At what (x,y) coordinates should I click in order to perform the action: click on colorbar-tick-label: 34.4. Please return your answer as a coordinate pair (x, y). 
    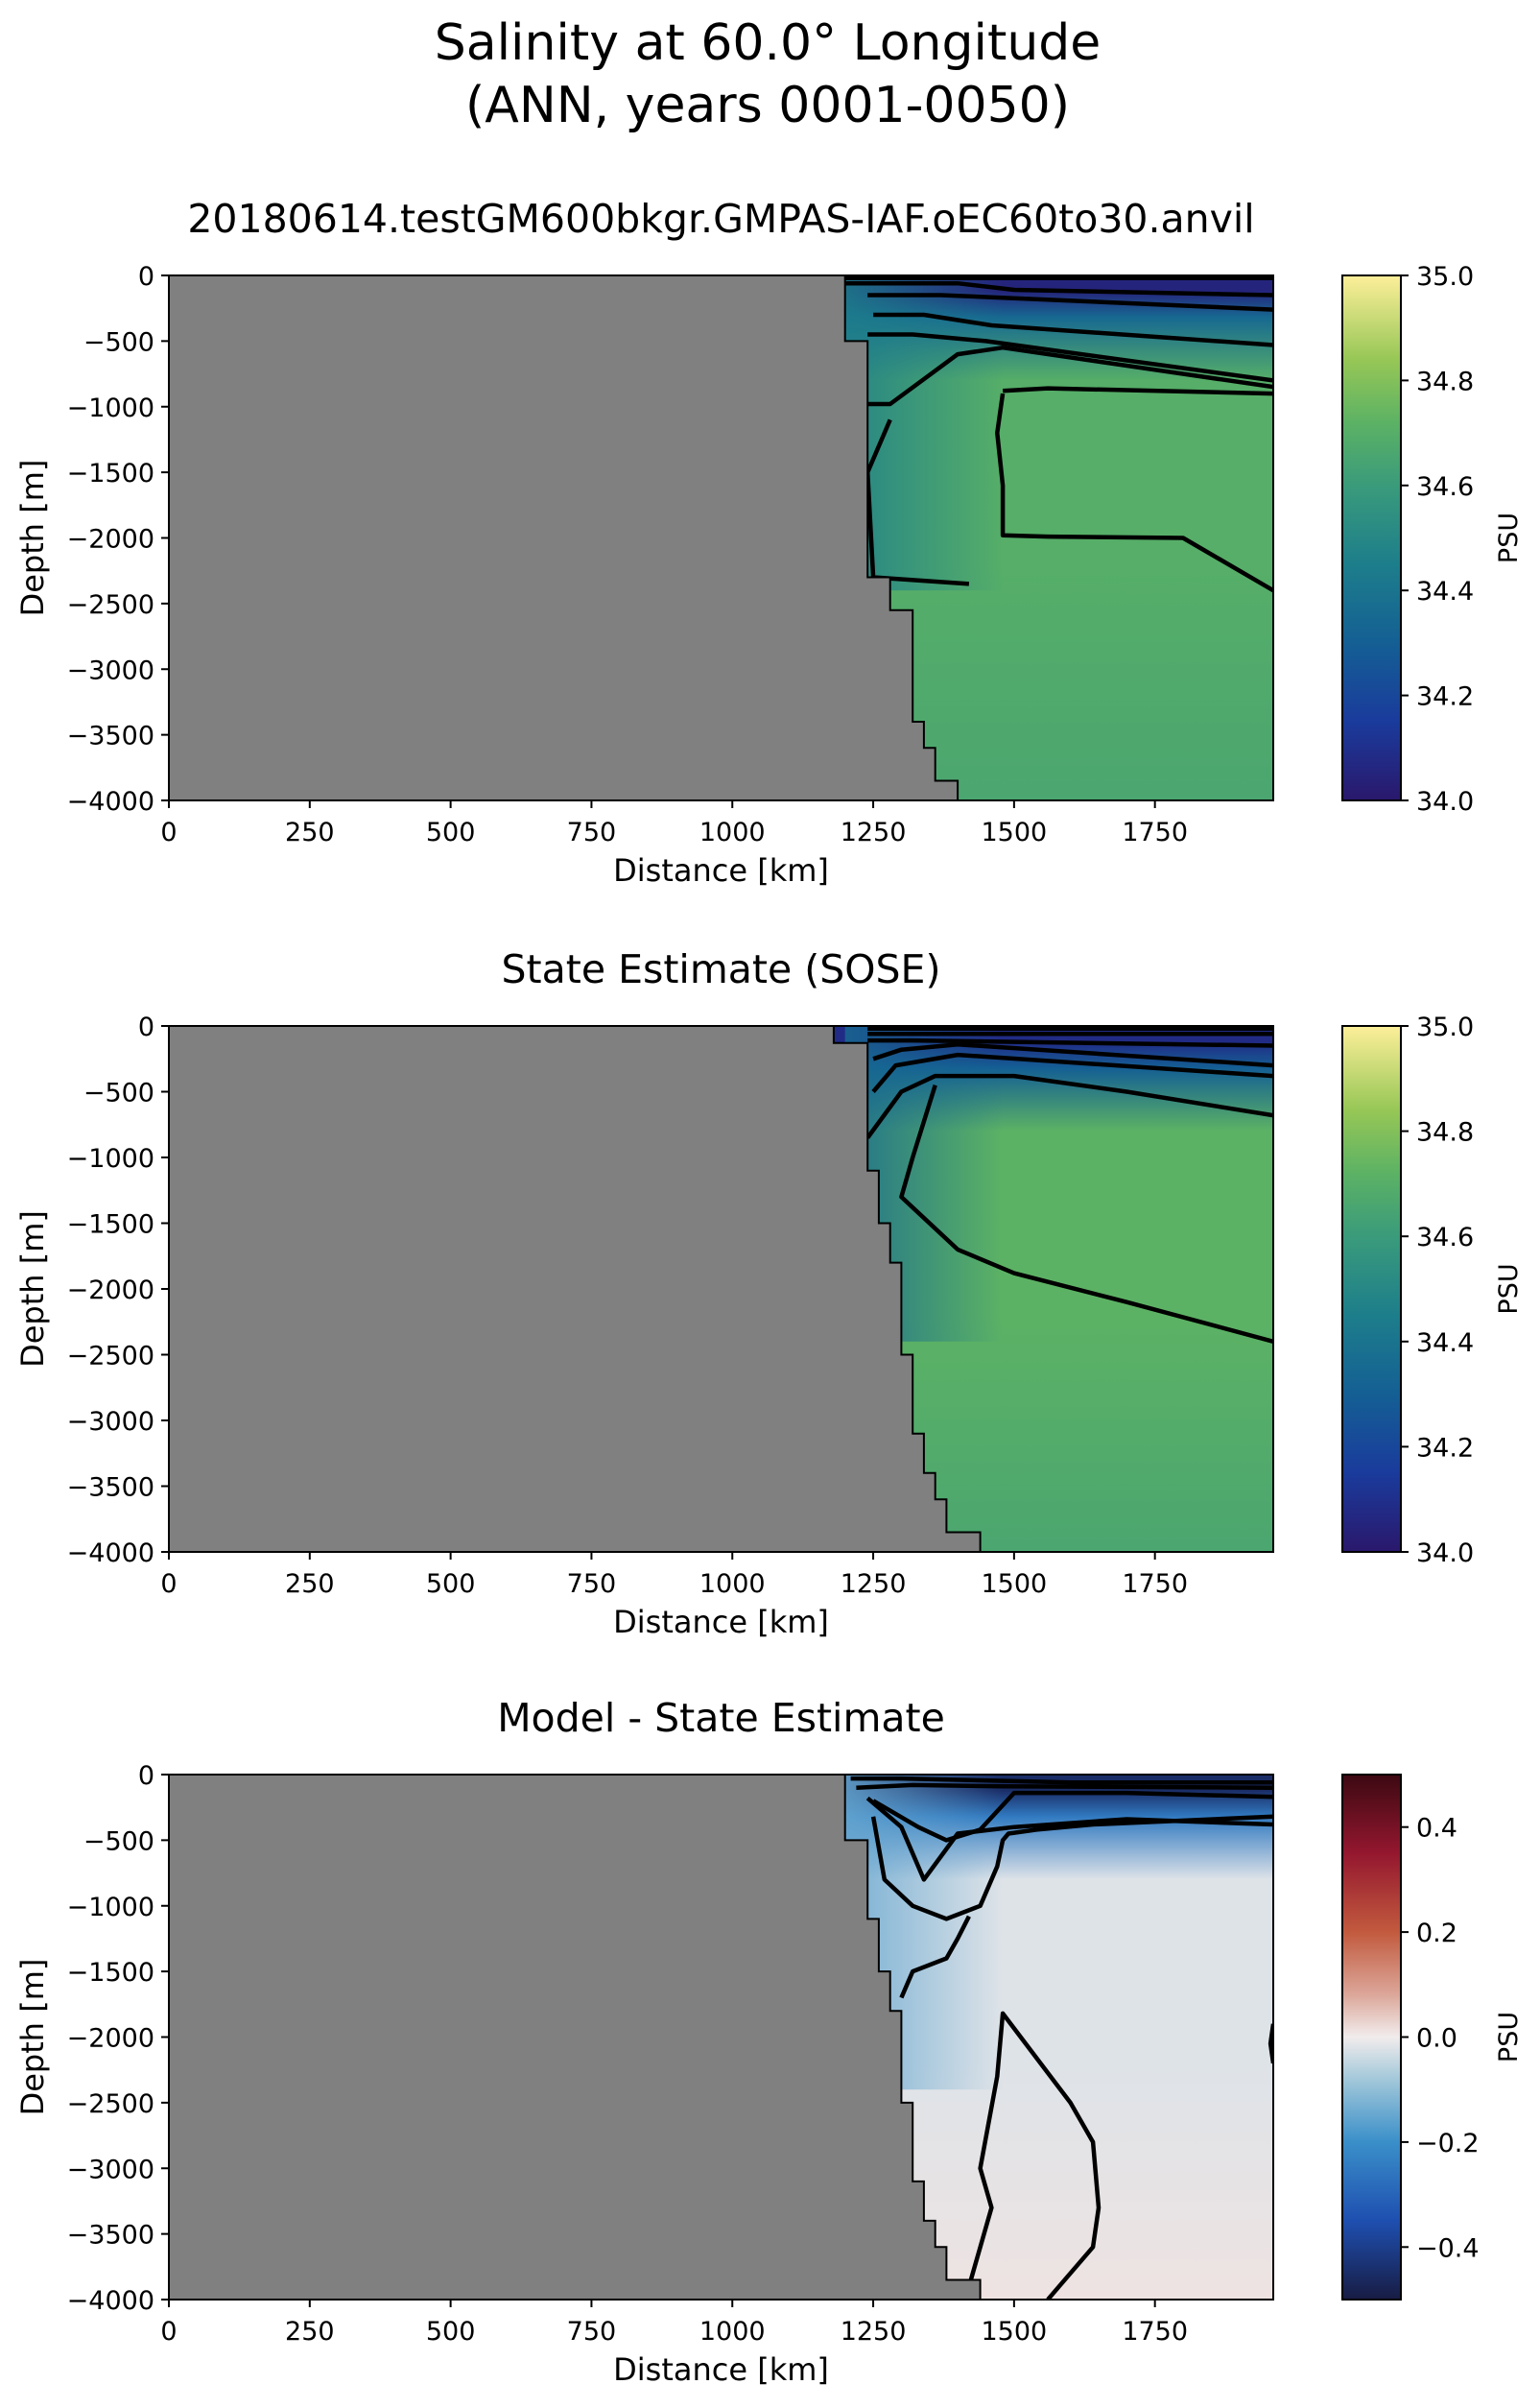
    Looking at the image, I should click on (1445, 1343).